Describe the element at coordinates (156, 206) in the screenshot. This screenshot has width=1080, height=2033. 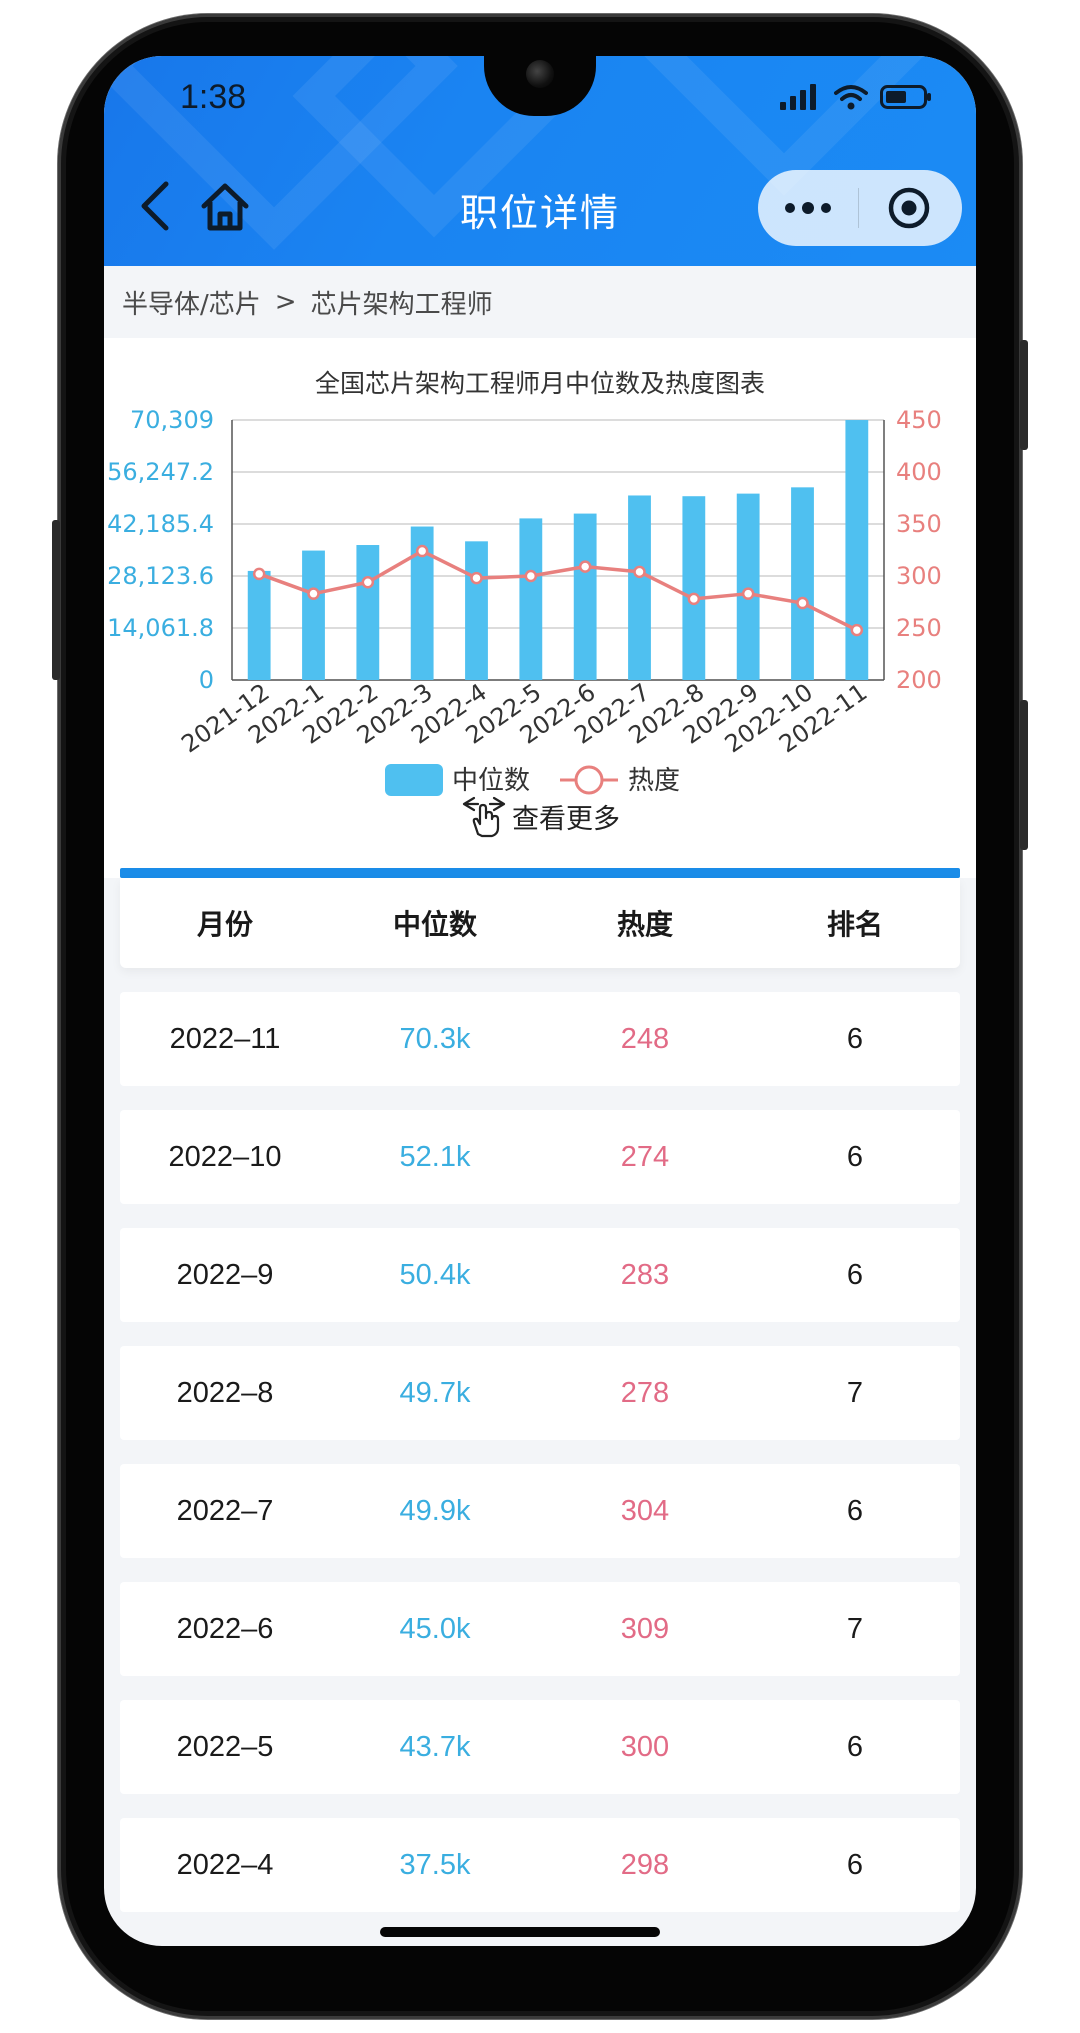
I see `chevron-left-icon` at that location.